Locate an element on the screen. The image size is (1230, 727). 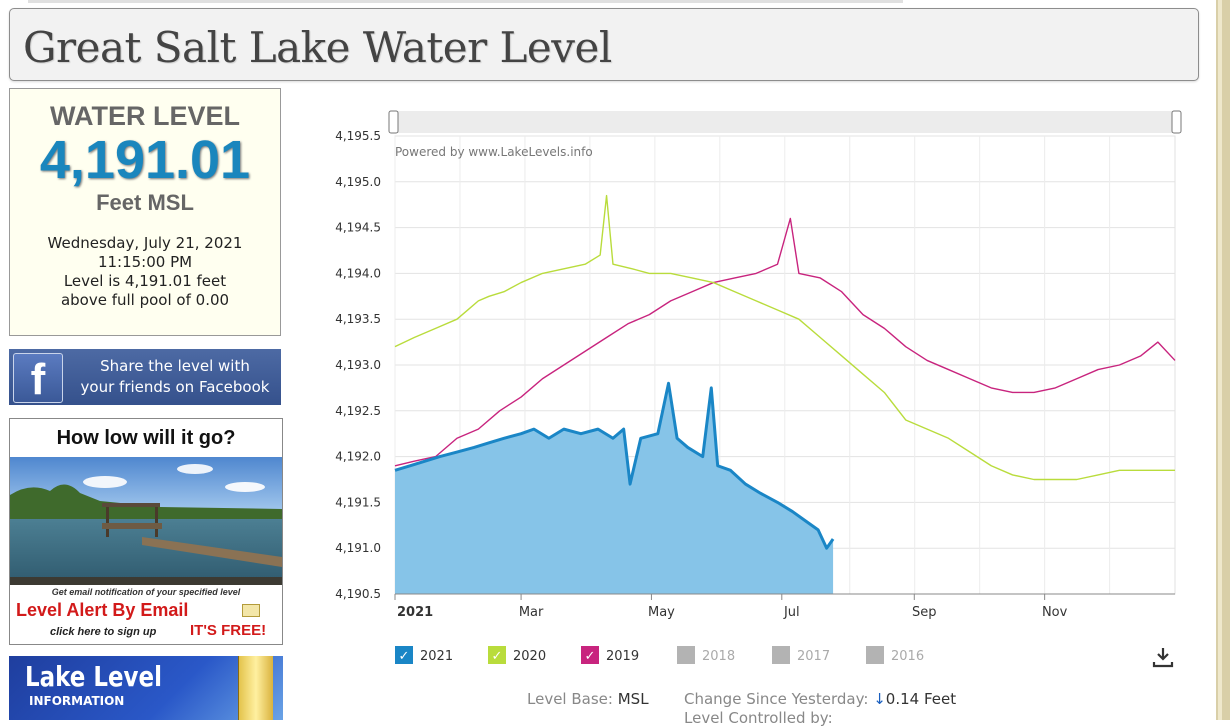
legend-swatch-2019 is located at coordinates (590, 655).